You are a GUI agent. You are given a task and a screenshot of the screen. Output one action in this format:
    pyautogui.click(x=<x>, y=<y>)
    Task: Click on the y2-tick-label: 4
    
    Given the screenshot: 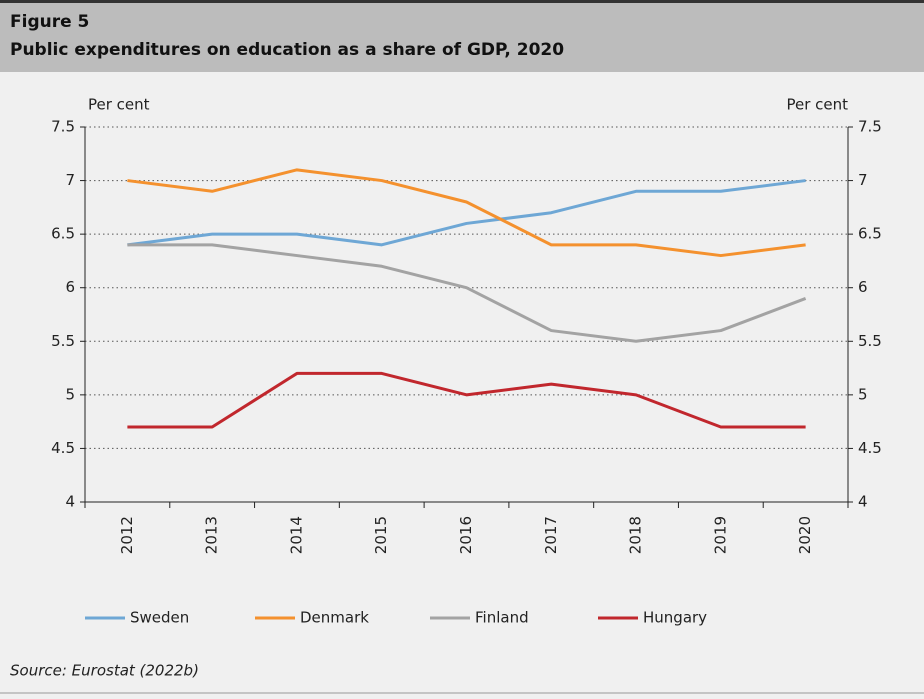 What is the action you would take?
    pyautogui.click(x=863, y=502)
    